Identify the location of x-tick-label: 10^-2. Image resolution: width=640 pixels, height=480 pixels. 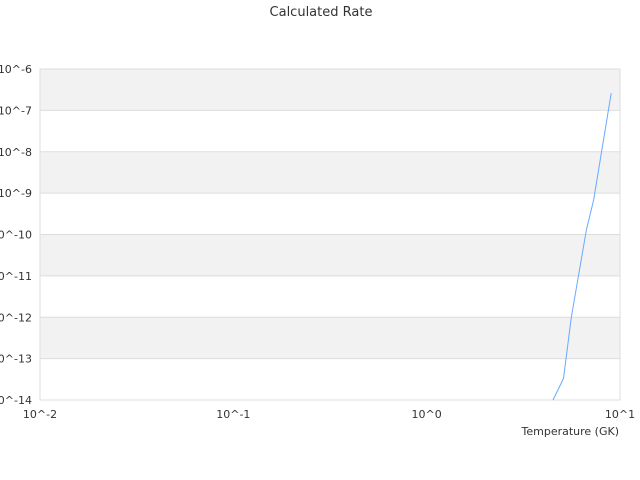
(40, 414).